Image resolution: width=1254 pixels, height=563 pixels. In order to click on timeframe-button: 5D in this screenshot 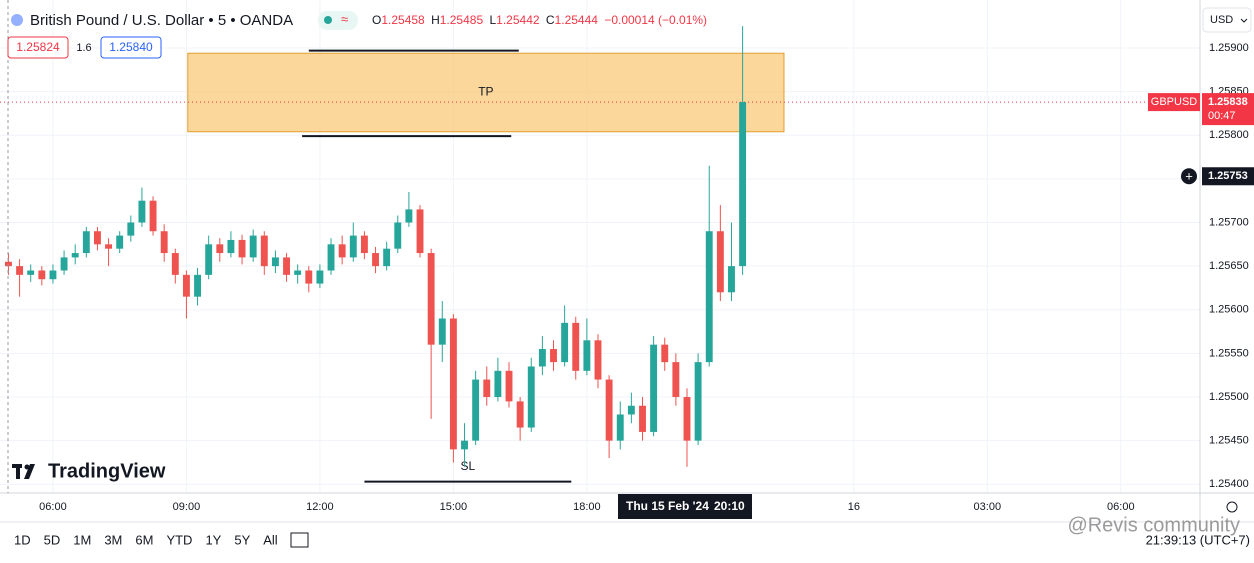, I will do `click(52, 539)`.